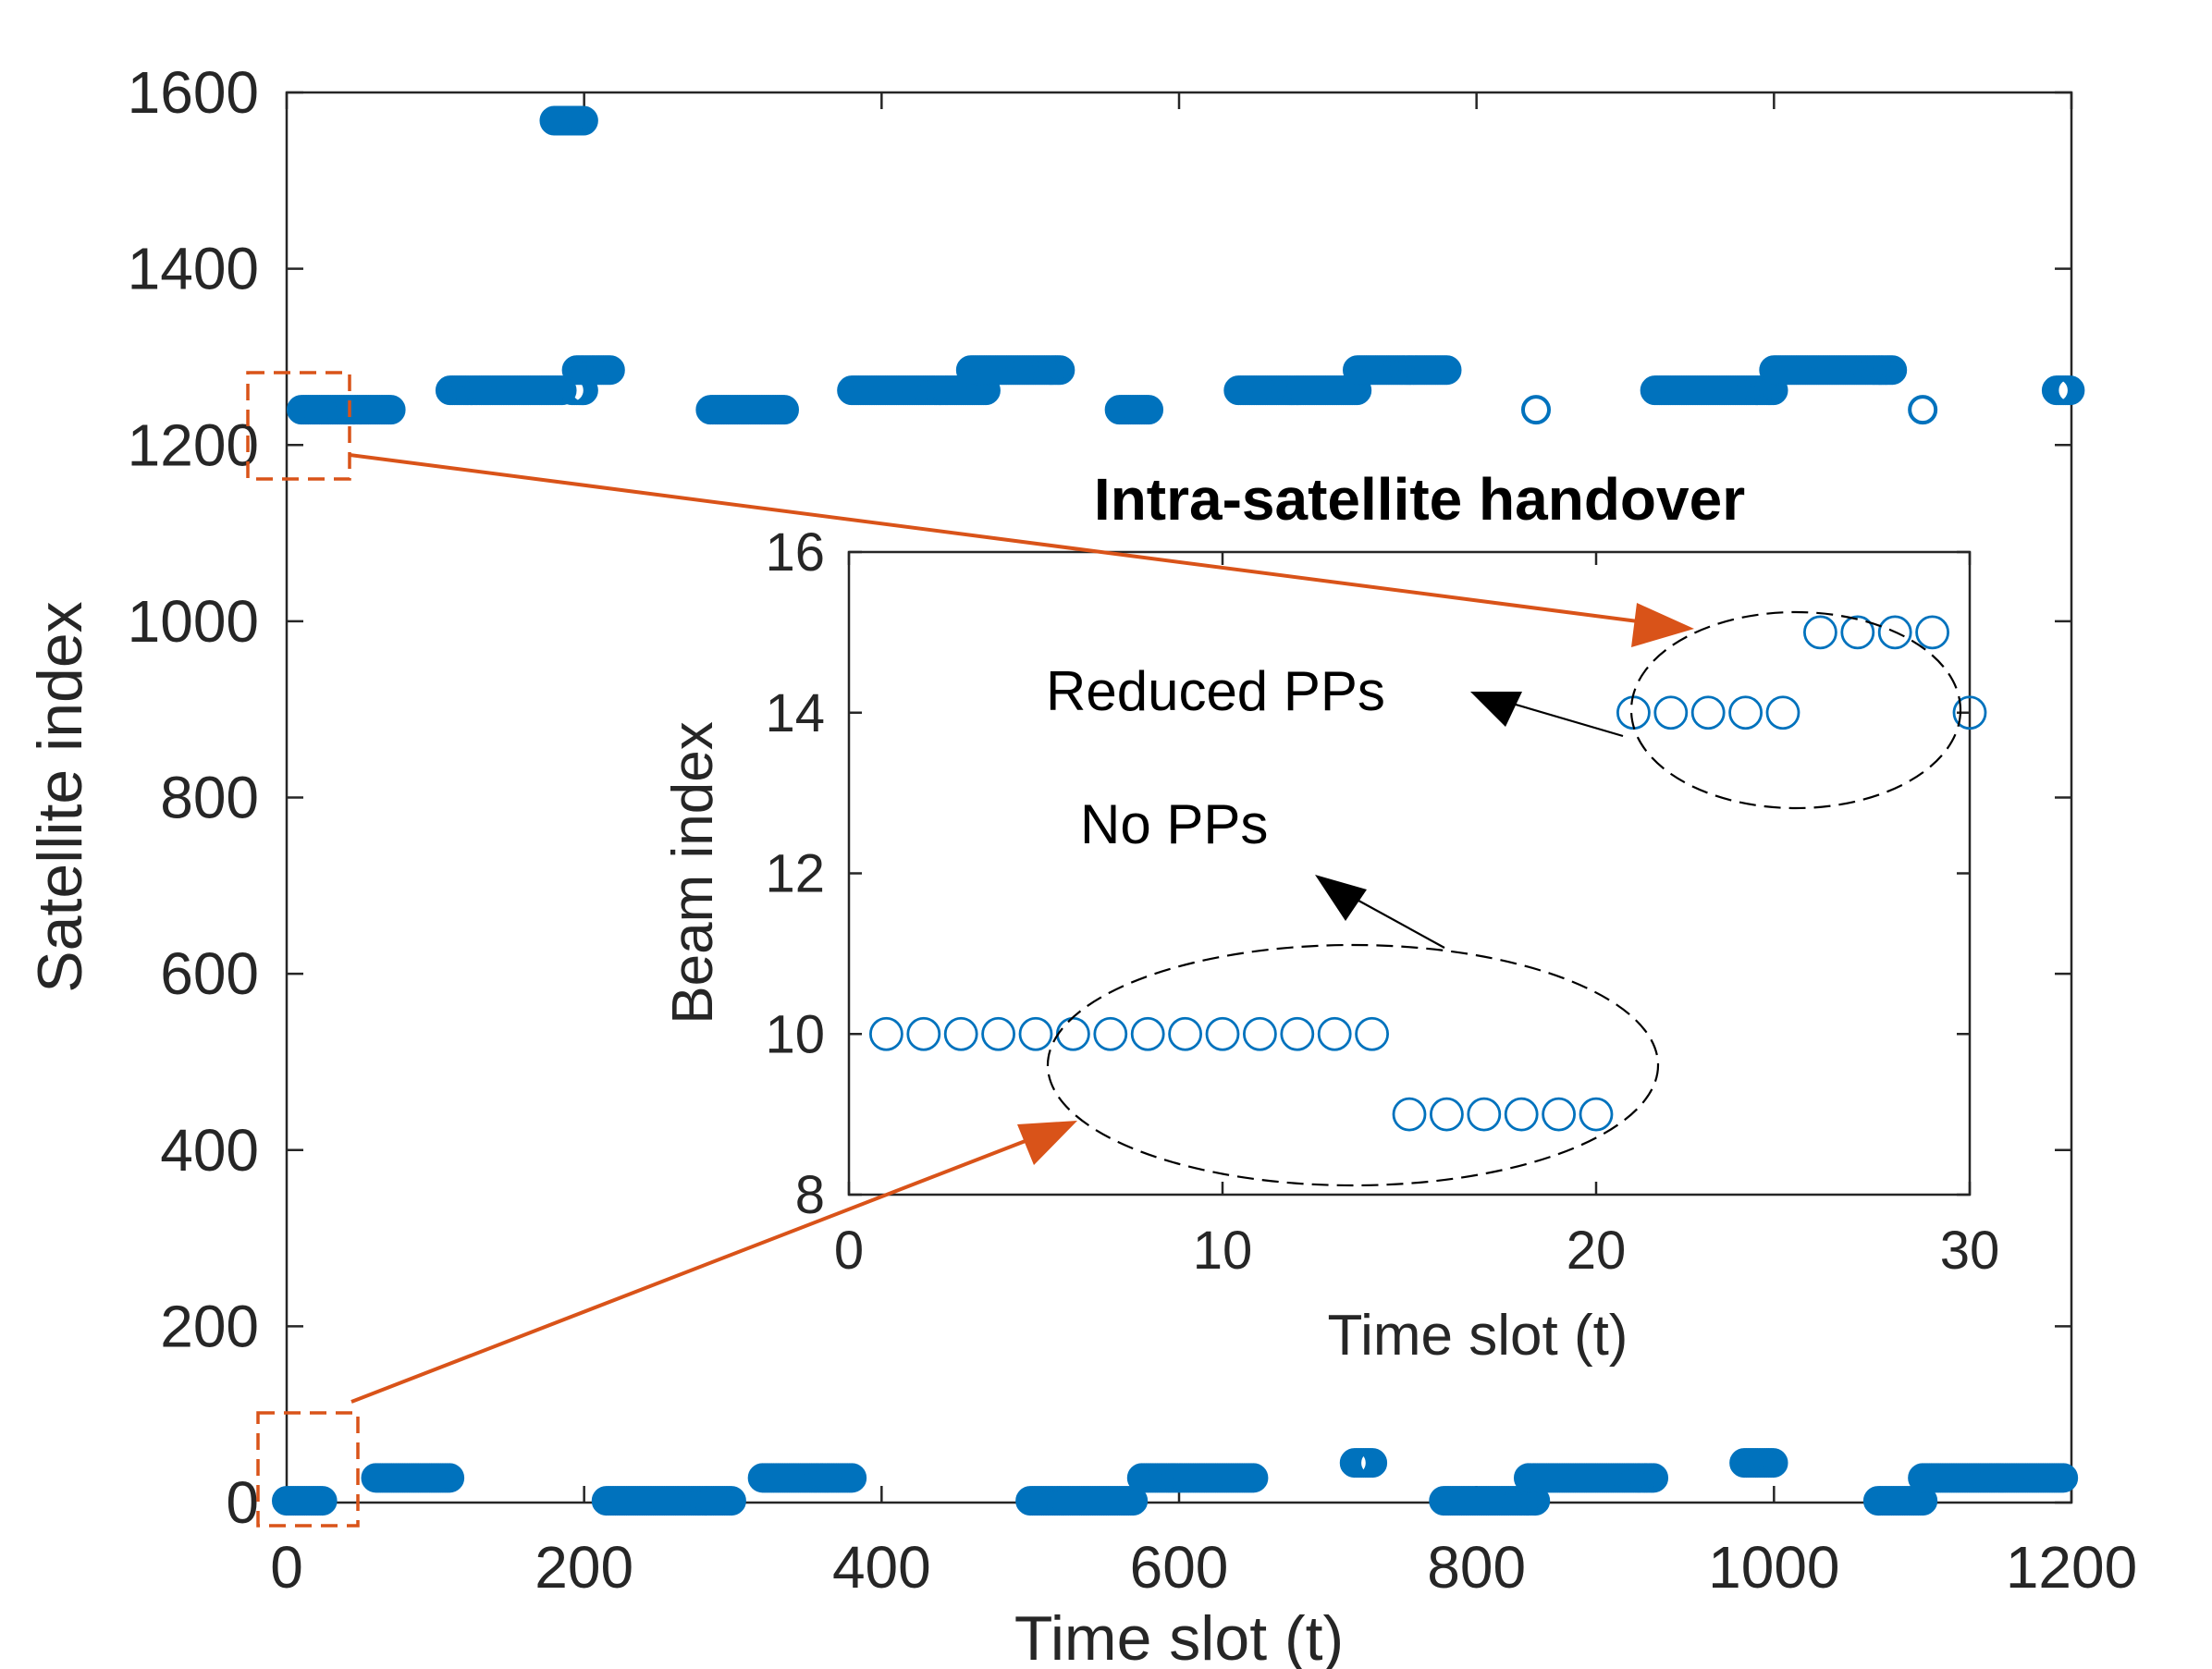 This screenshot has width=2212, height=1669. I want to click on ellipse-reduced-pps, so click(1796, 710).